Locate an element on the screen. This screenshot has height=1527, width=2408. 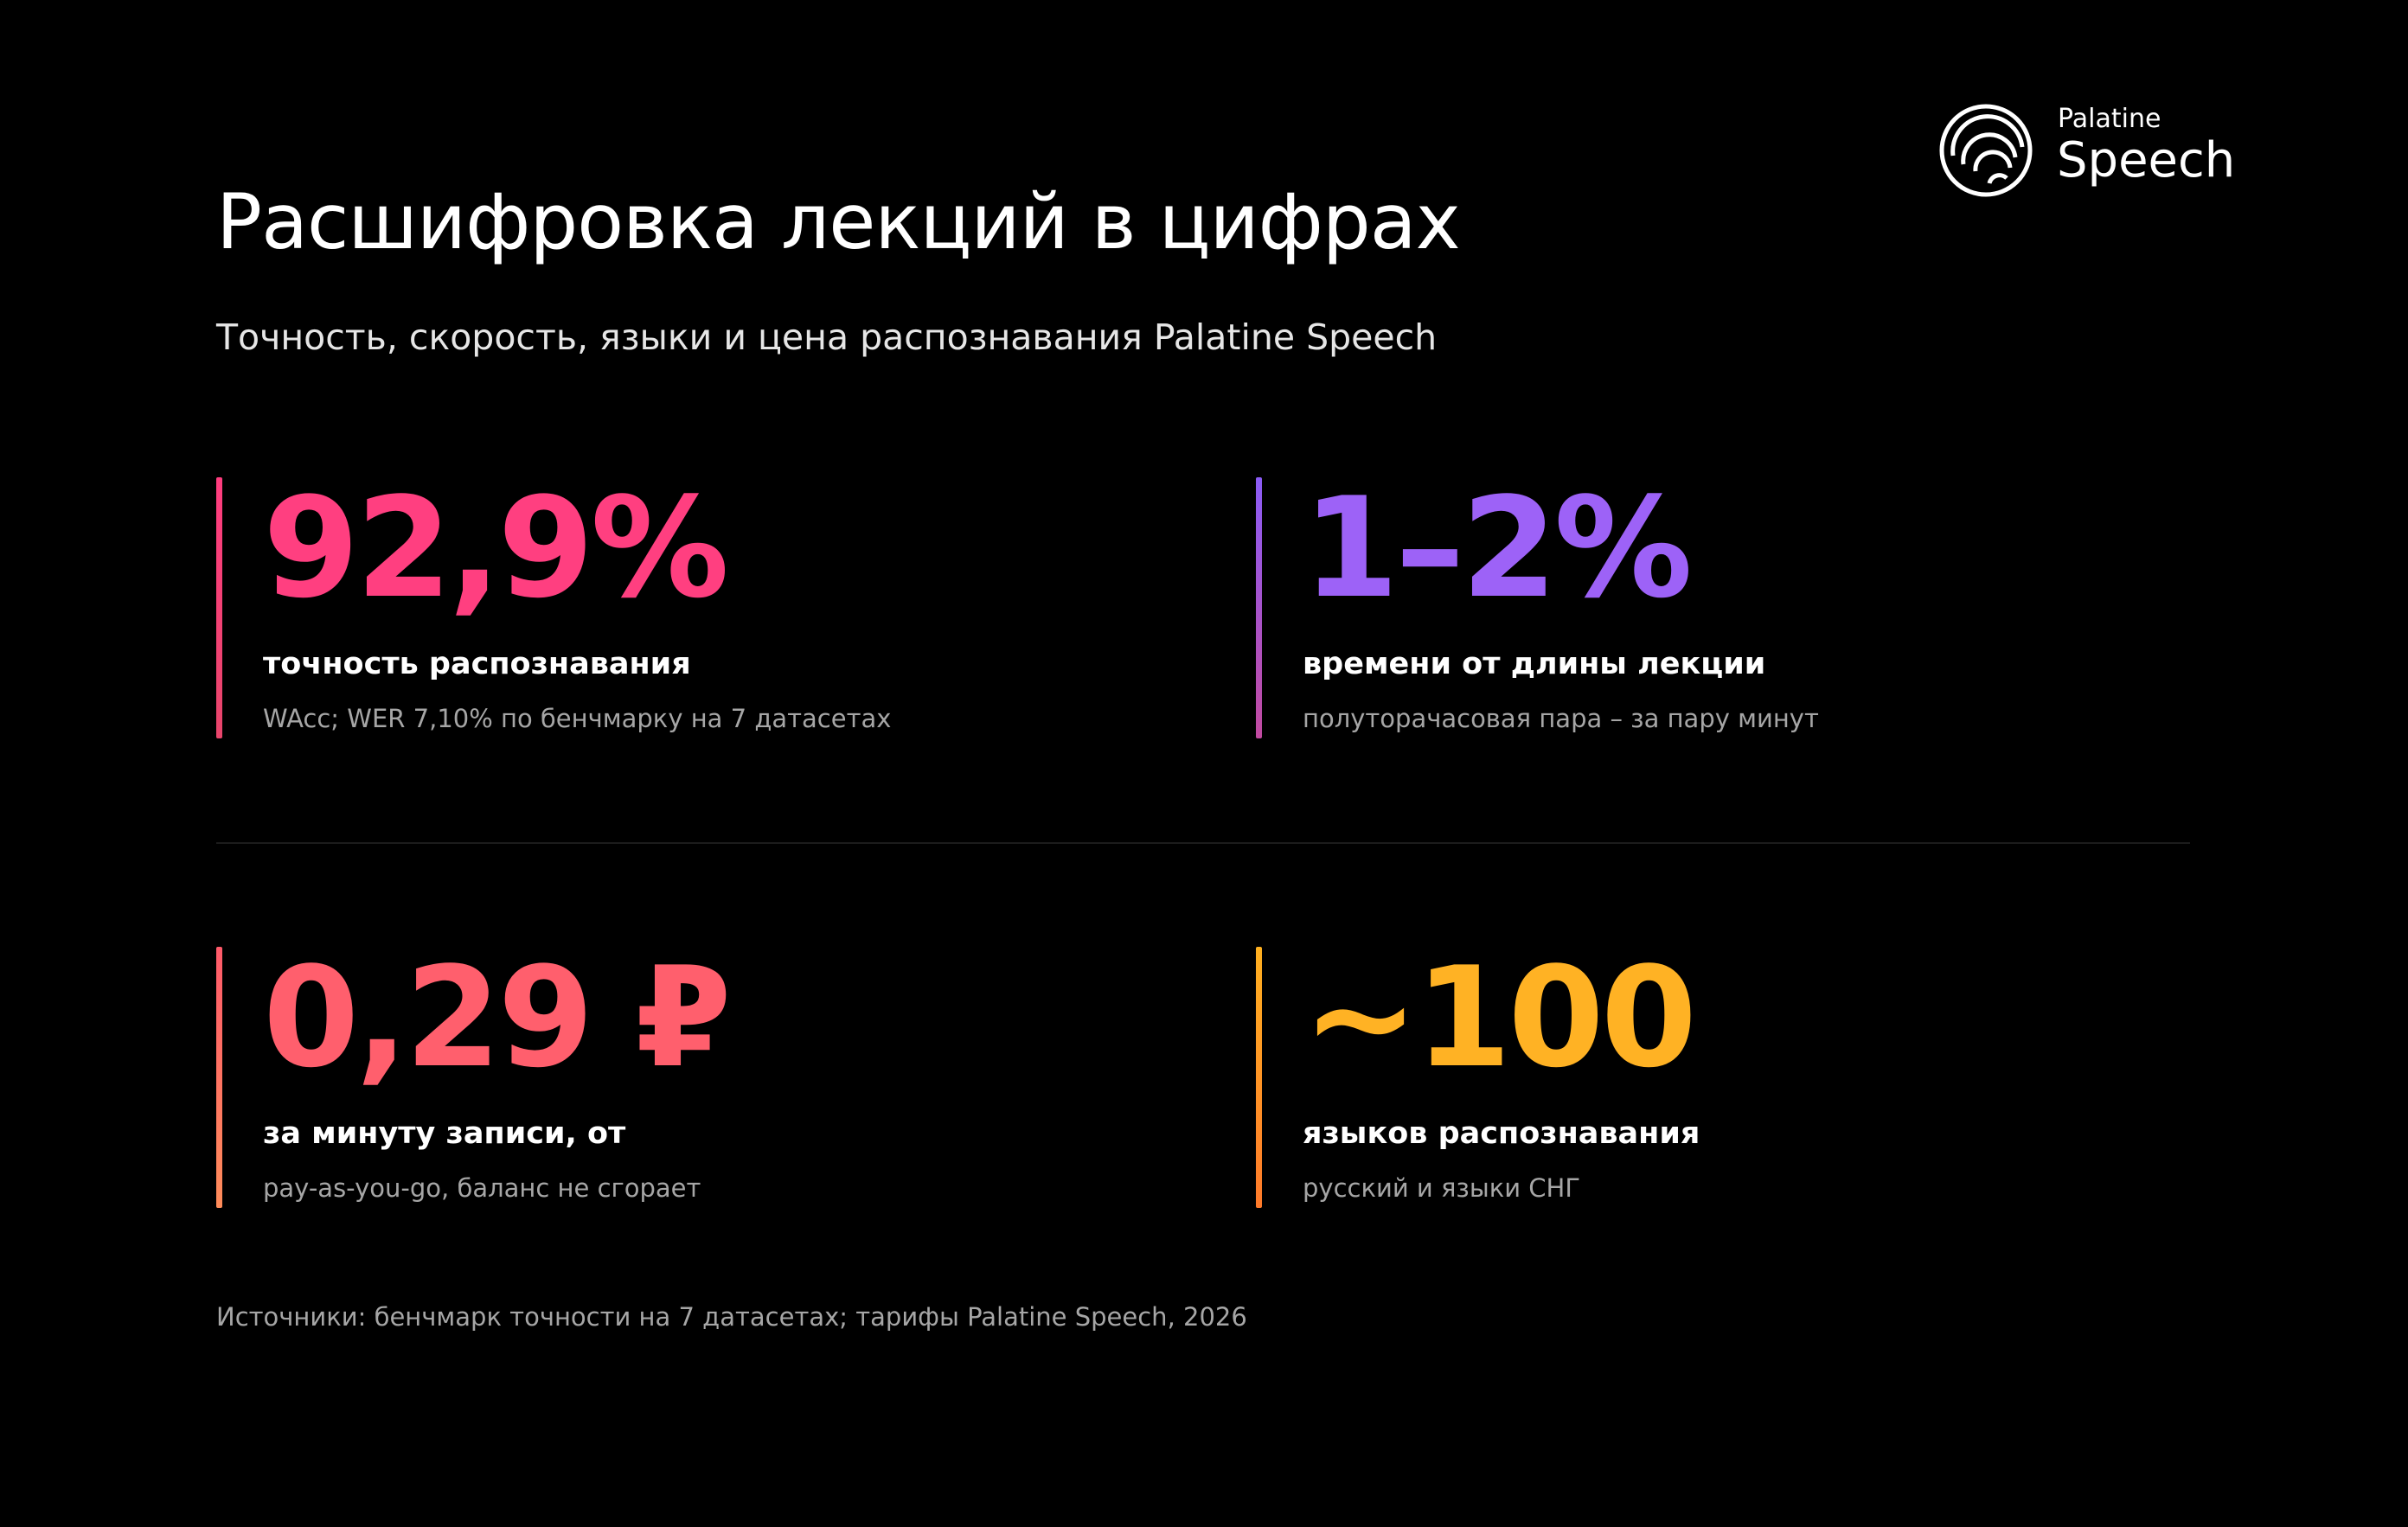
stat-note: русский и языки СНГ is located at coordinates (1442, 1188).